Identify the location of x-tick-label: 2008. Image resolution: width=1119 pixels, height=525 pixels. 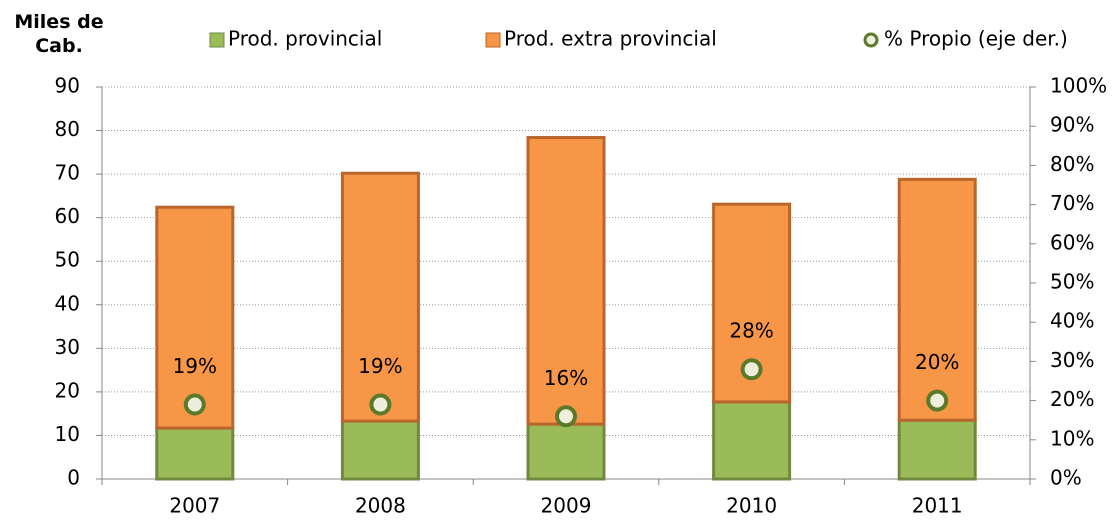
(380, 506).